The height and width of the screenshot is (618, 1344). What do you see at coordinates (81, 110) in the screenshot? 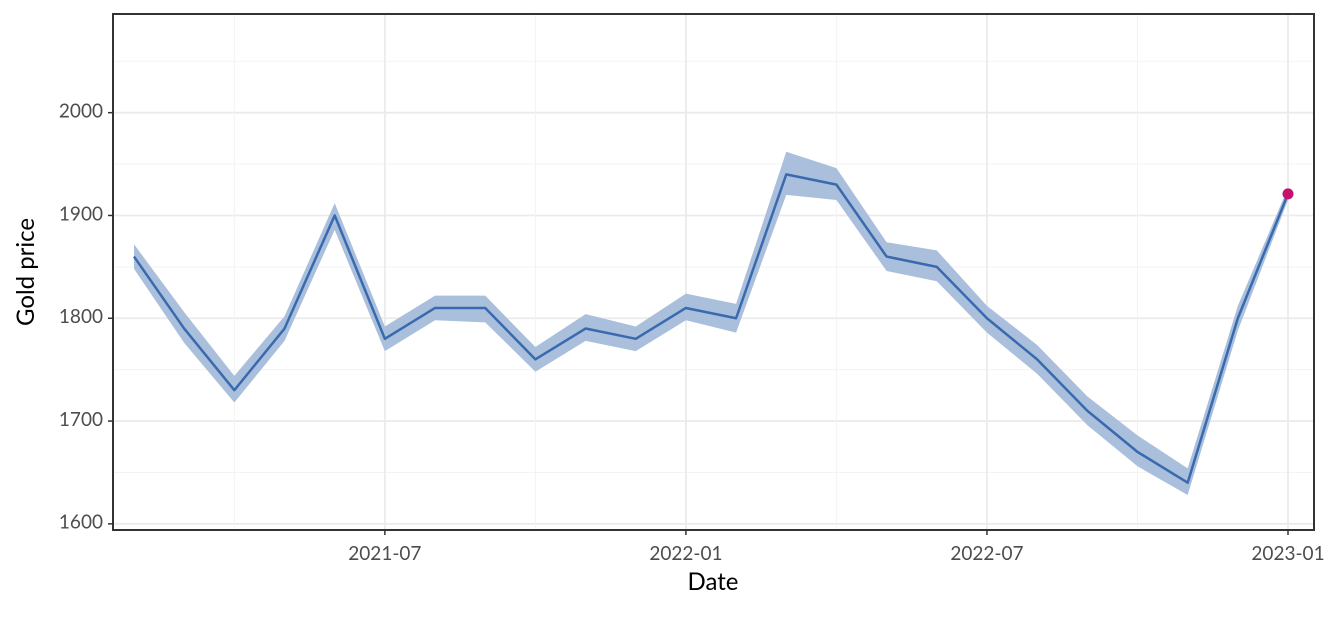
I see `y-tick-label: 2000` at bounding box center [81, 110].